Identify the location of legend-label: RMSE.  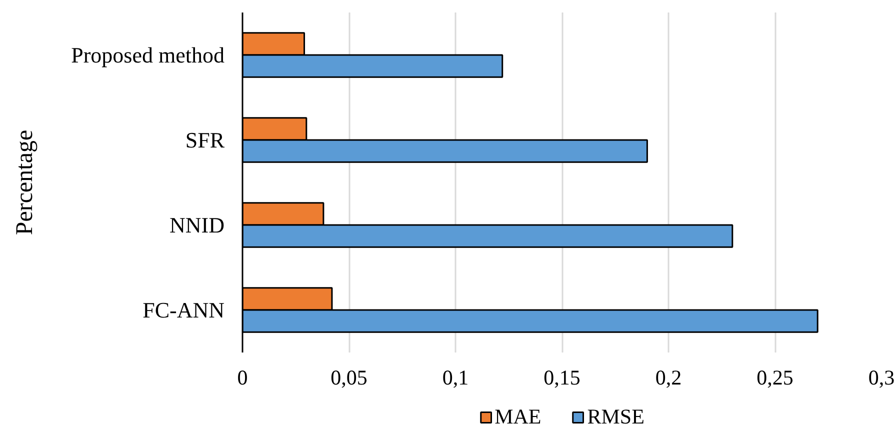
(615, 416).